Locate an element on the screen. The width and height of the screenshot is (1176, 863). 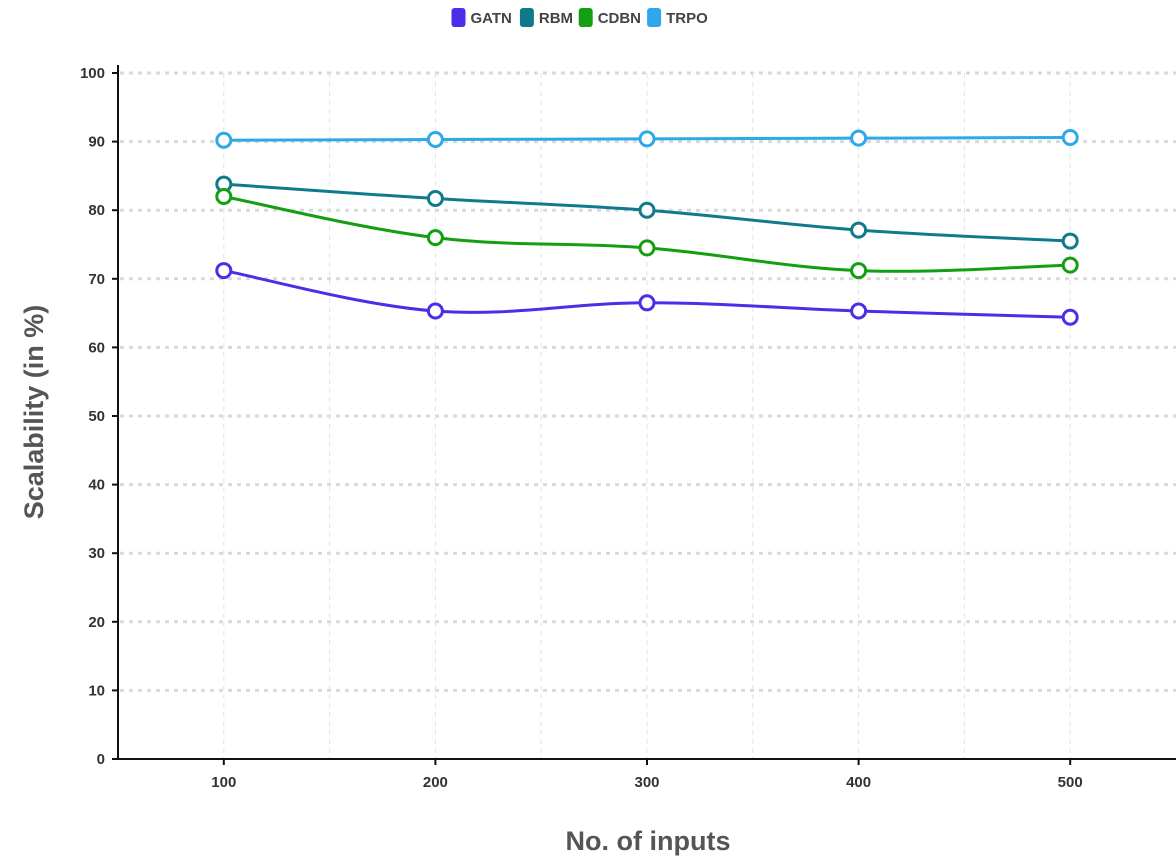
legend-label-rbm: RBM is located at coordinates (556, 18).